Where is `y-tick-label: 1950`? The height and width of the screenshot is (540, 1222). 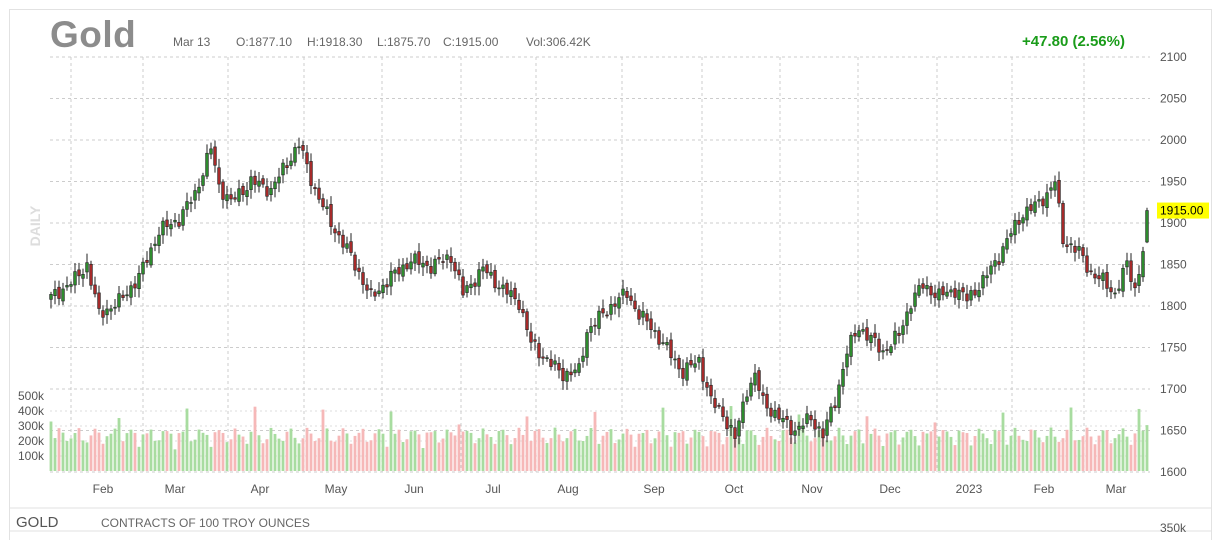 y-tick-label: 1950 is located at coordinates (1173, 182).